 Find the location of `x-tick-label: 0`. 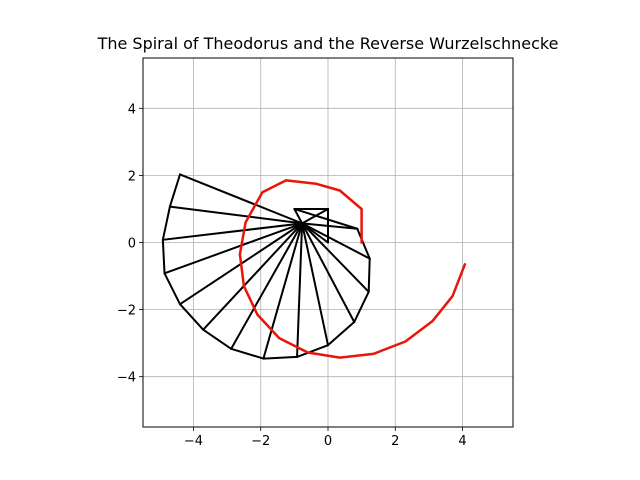

x-tick-label: 0 is located at coordinates (328, 441).